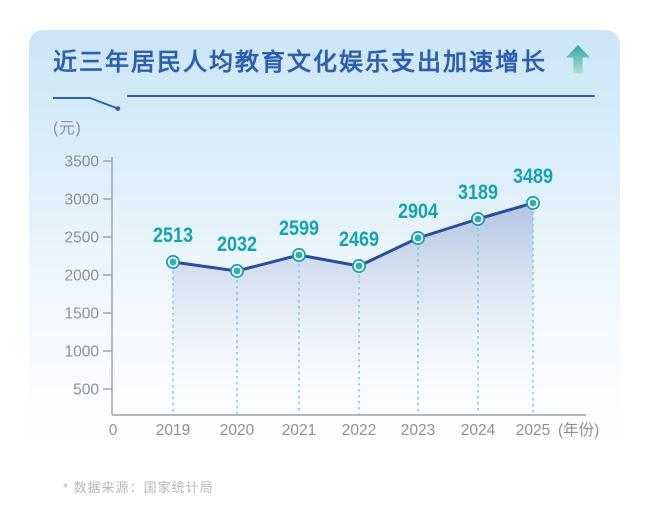 The width and height of the screenshot is (650, 521). Describe the element at coordinates (113, 430) in the screenshot. I see `origin-label: 0` at that location.